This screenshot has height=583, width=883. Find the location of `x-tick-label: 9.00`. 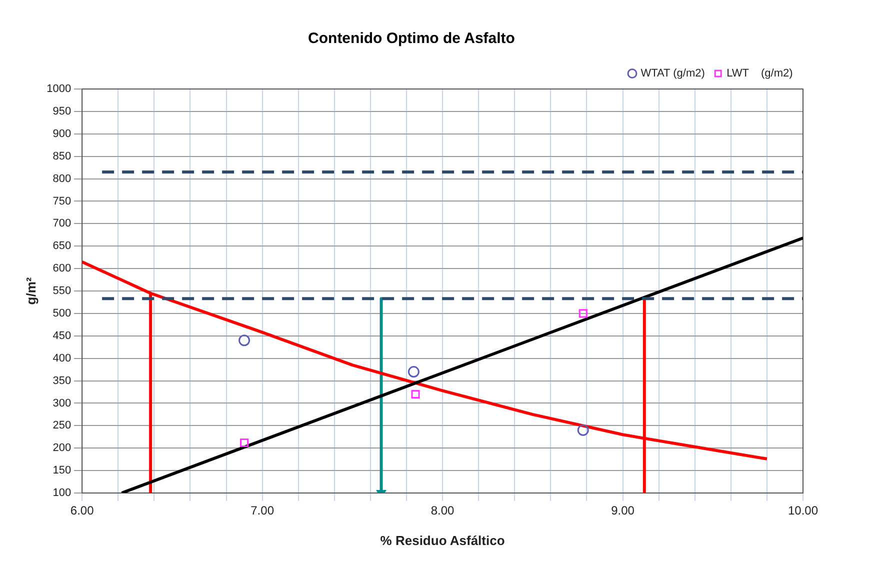

x-tick-label: 9.00 is located at coordinates (623, 511).